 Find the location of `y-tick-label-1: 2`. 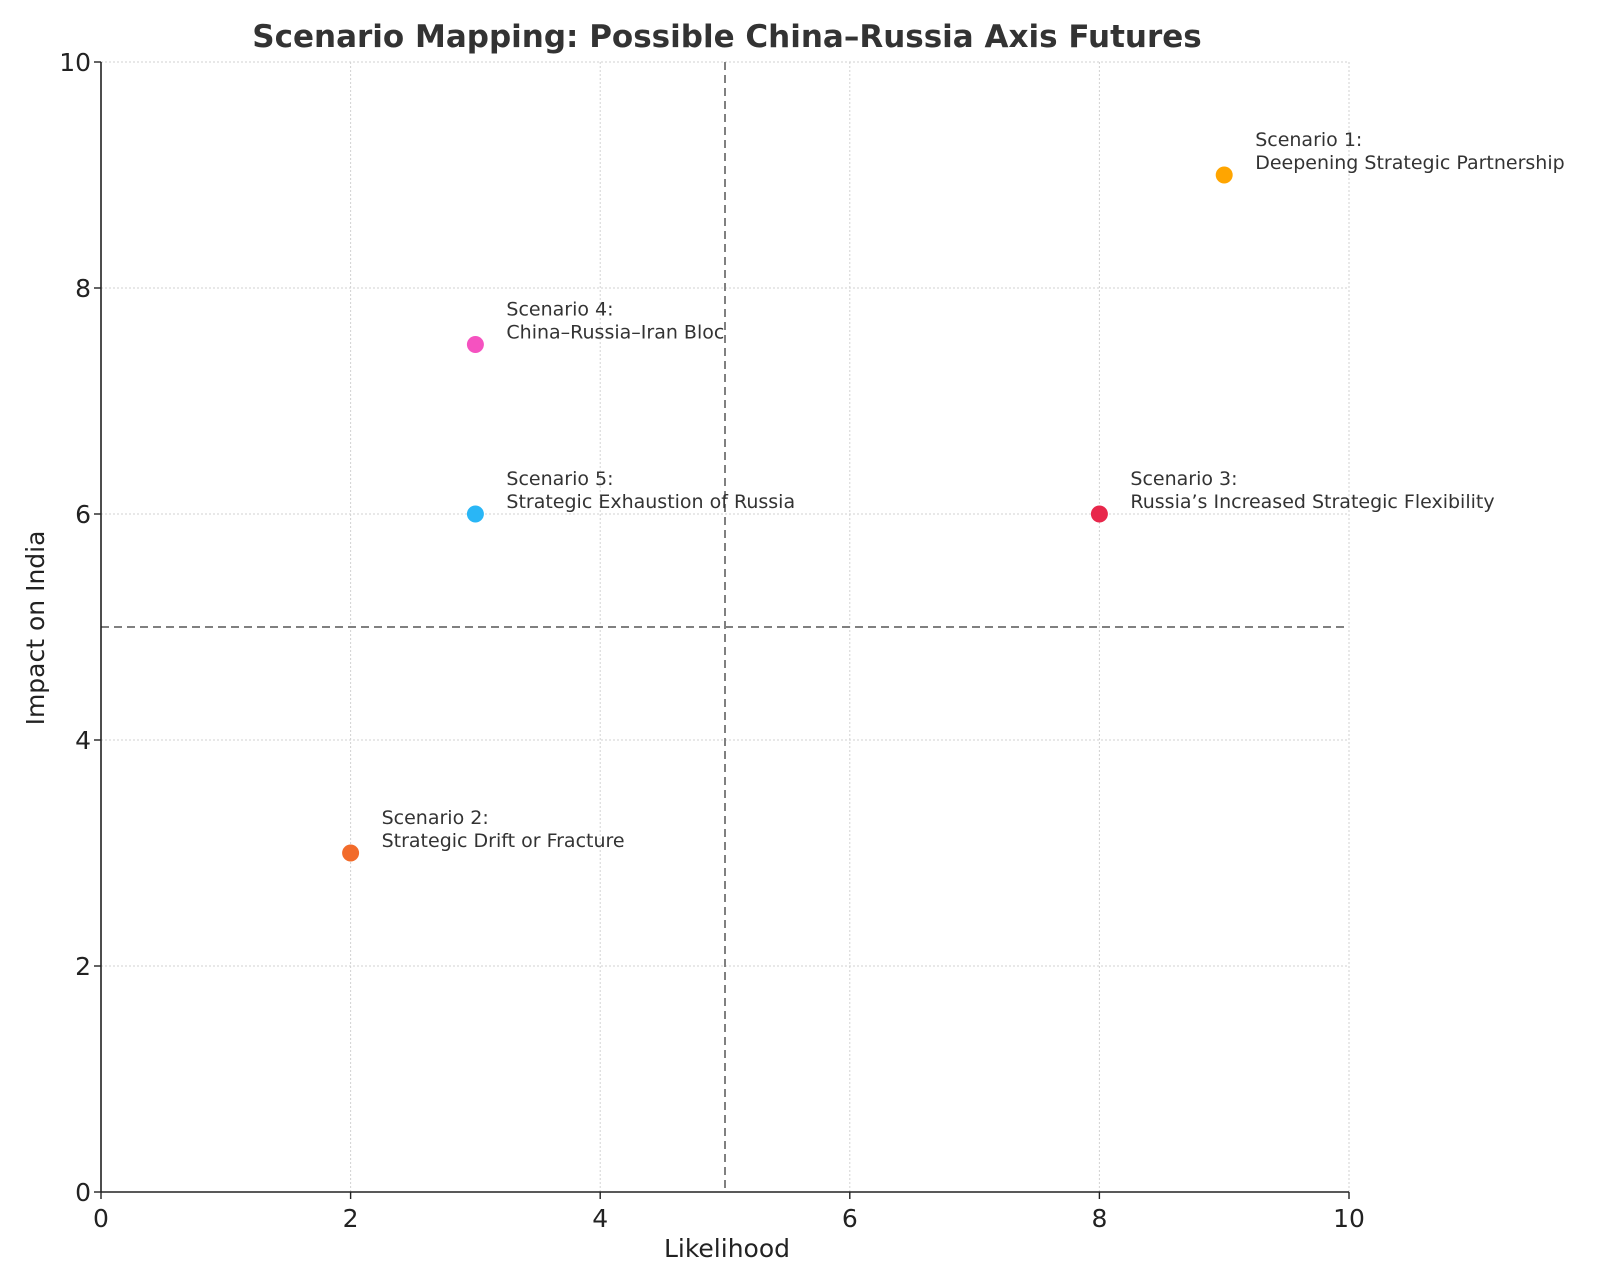

y-tick-label-1: 2 is located at coordinates (83, 966).